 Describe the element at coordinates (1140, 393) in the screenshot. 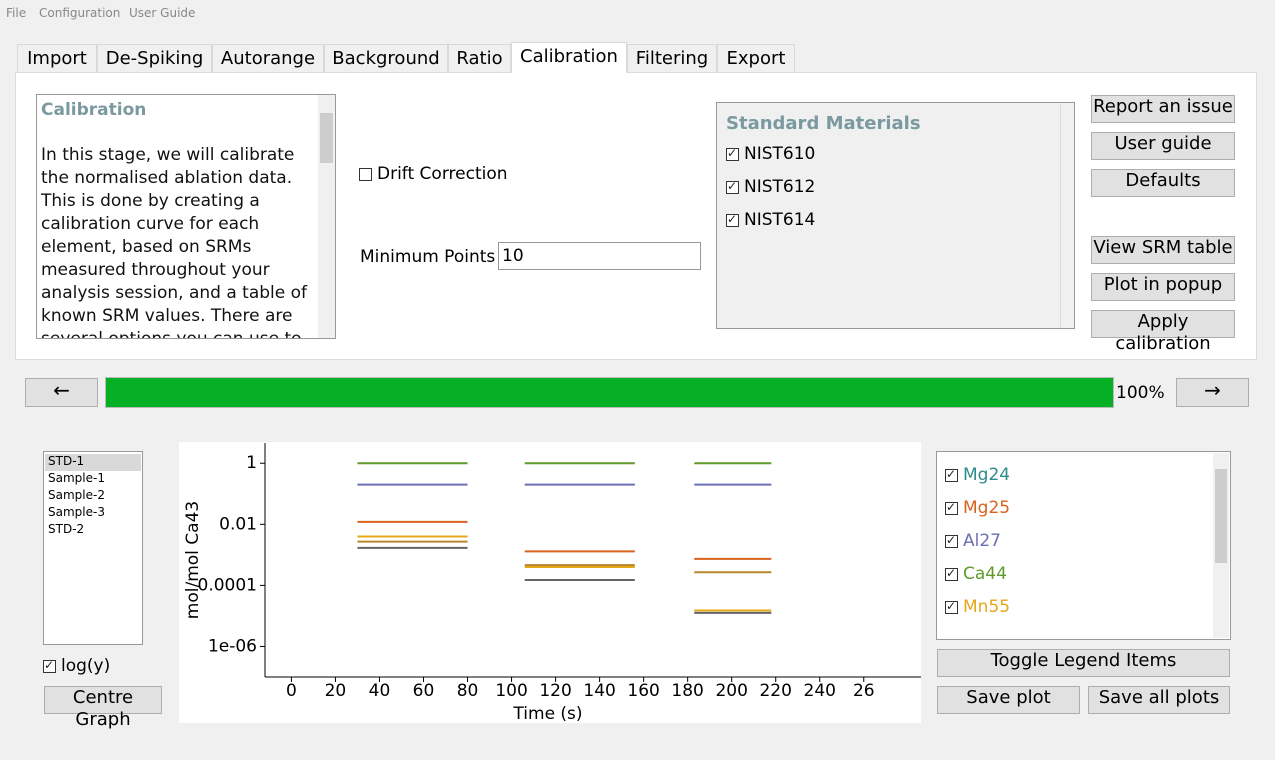

I see `progress-label: 100%` at that location.